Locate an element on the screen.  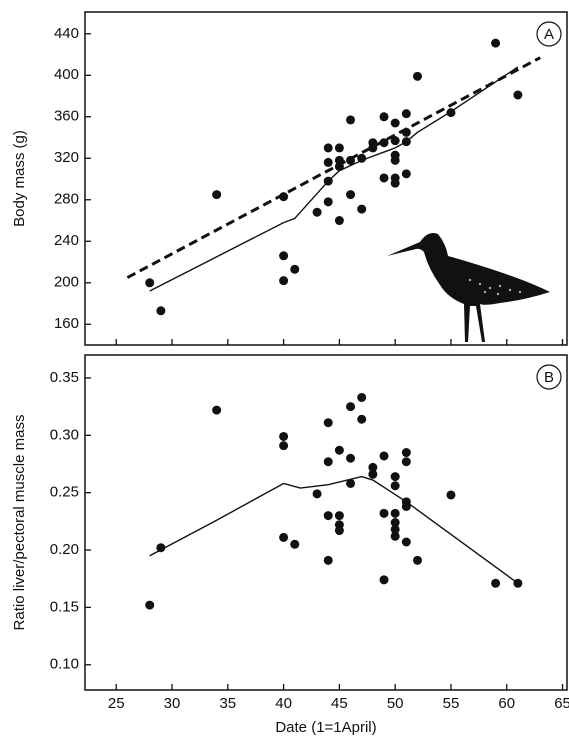
x-tick-label: 50 is located at coordinates (395, 703).